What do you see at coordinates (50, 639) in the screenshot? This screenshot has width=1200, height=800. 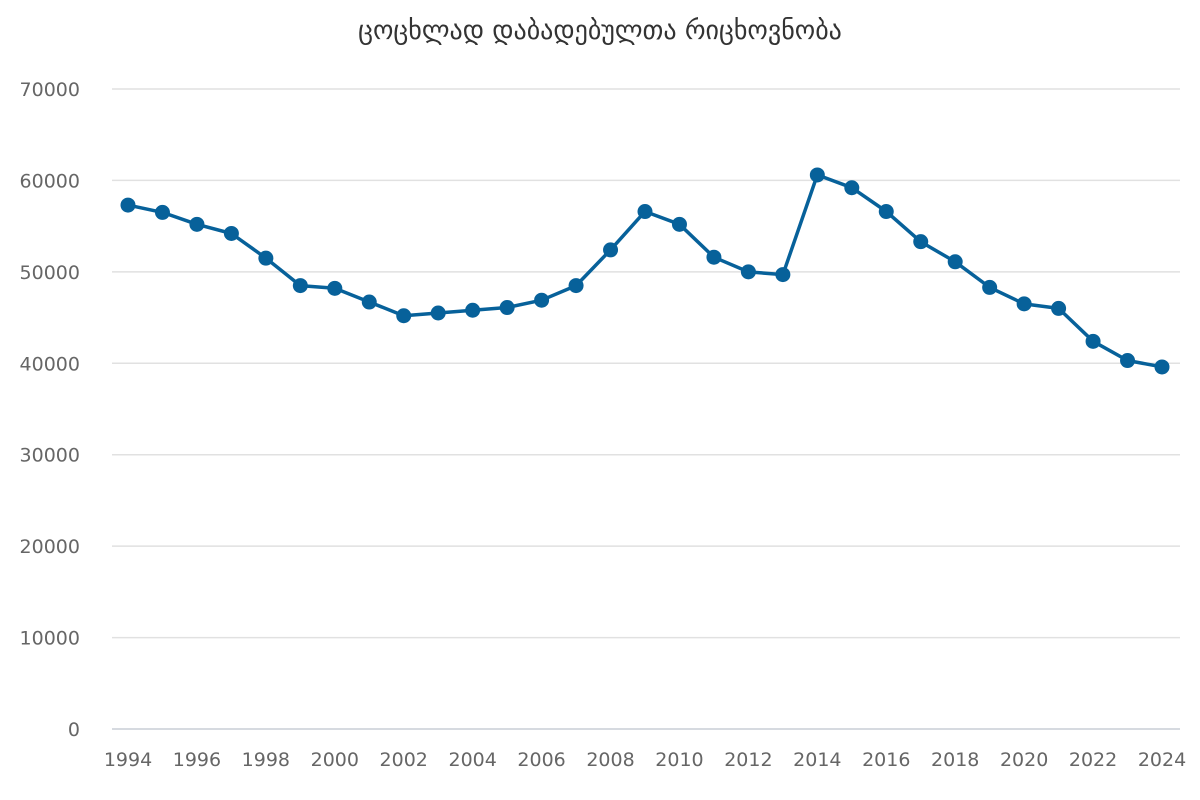 I see `y-tick-label: 10000` at bounding box center [50, 639].